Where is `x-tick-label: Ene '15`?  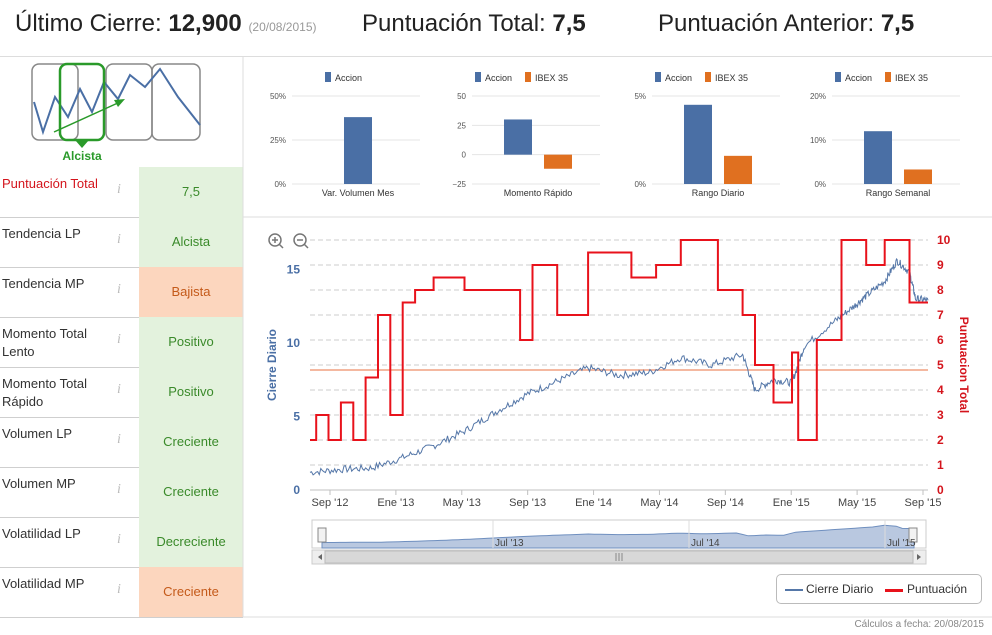 x-tick-label: Ene '15 is located at coordinates (791, 503).